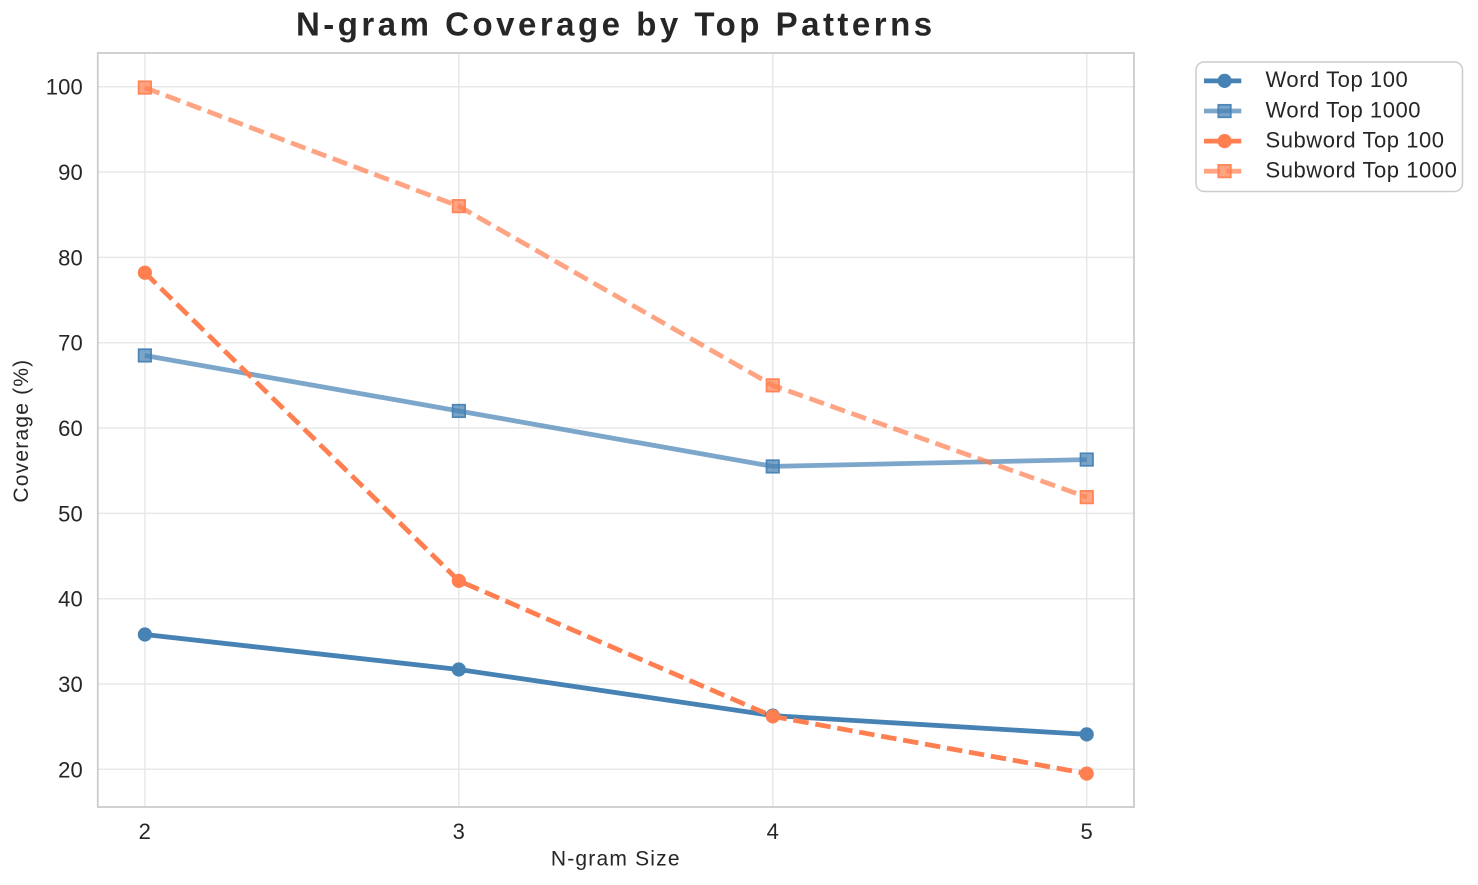 The image size is (1478, 885). Describe the element at coordinates (1344, 109) in the screenshot. I see `svg-text: Word Top 1000` at that location.